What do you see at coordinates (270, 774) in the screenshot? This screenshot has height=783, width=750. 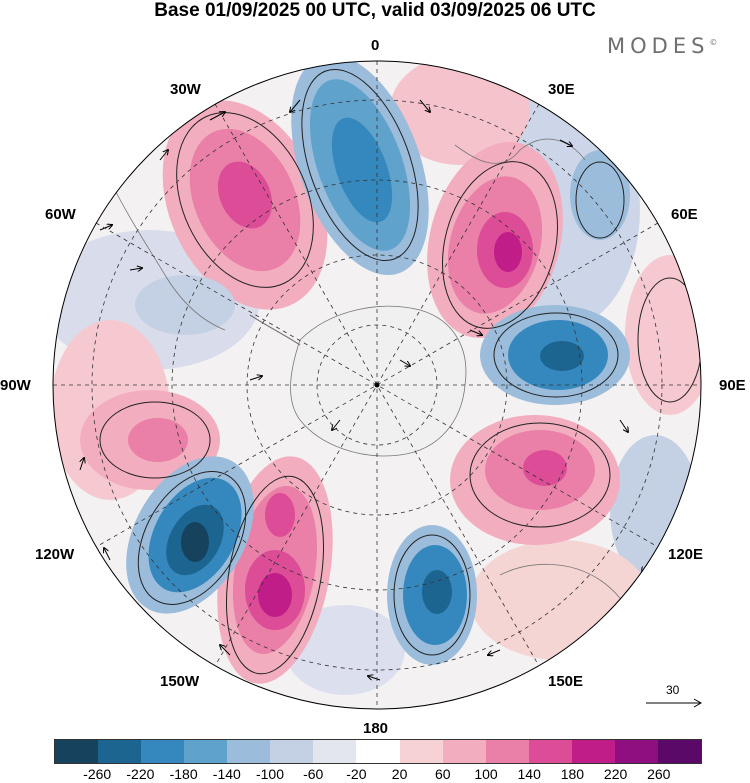 I see `colorbar-tick-label: -100` at bounding box center [270, 774].